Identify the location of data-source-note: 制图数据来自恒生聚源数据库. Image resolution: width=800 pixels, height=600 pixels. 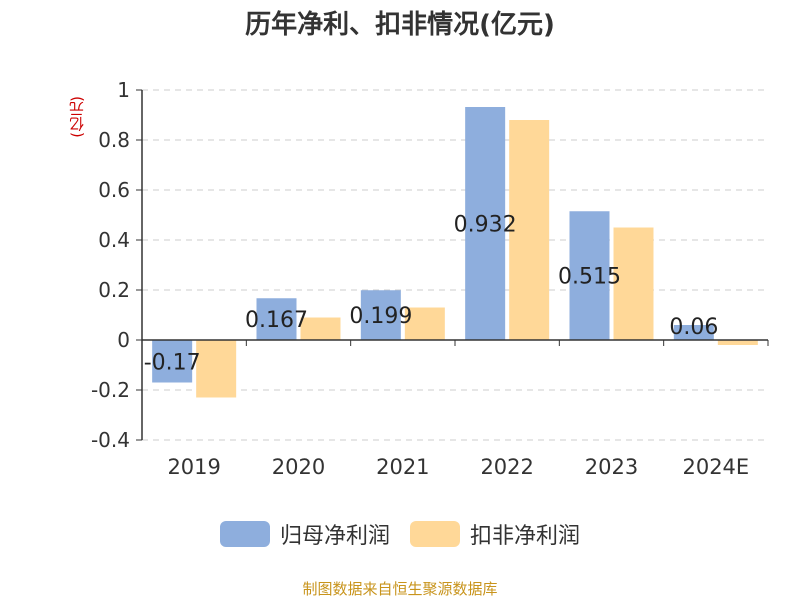
(400, 589).